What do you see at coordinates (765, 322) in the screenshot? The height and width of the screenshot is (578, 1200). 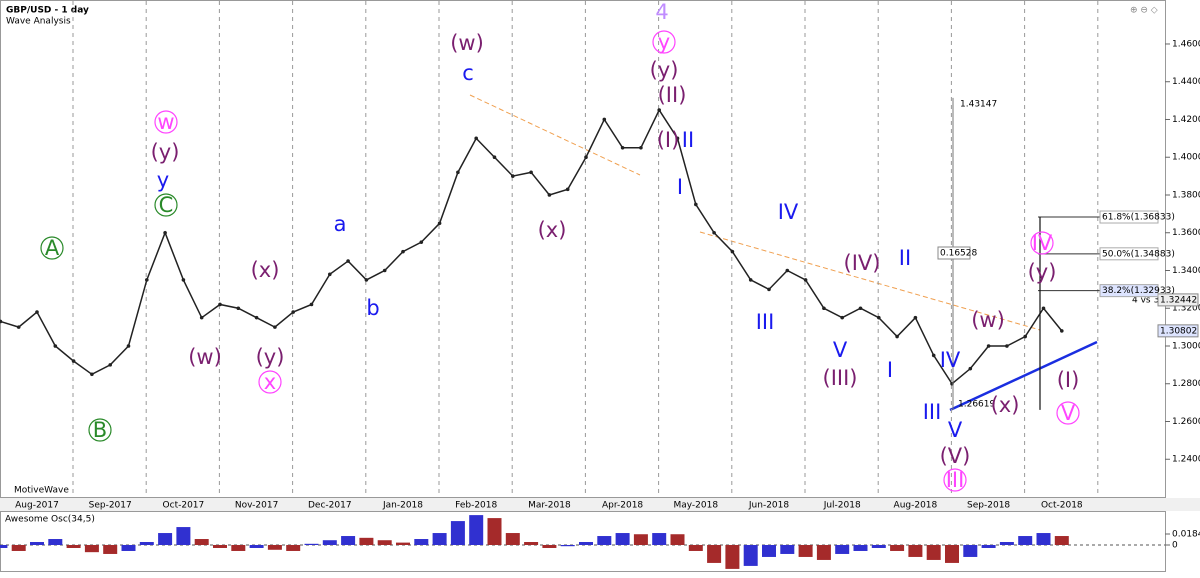 I see `wave-label: III` at bounding box center [765, 322].